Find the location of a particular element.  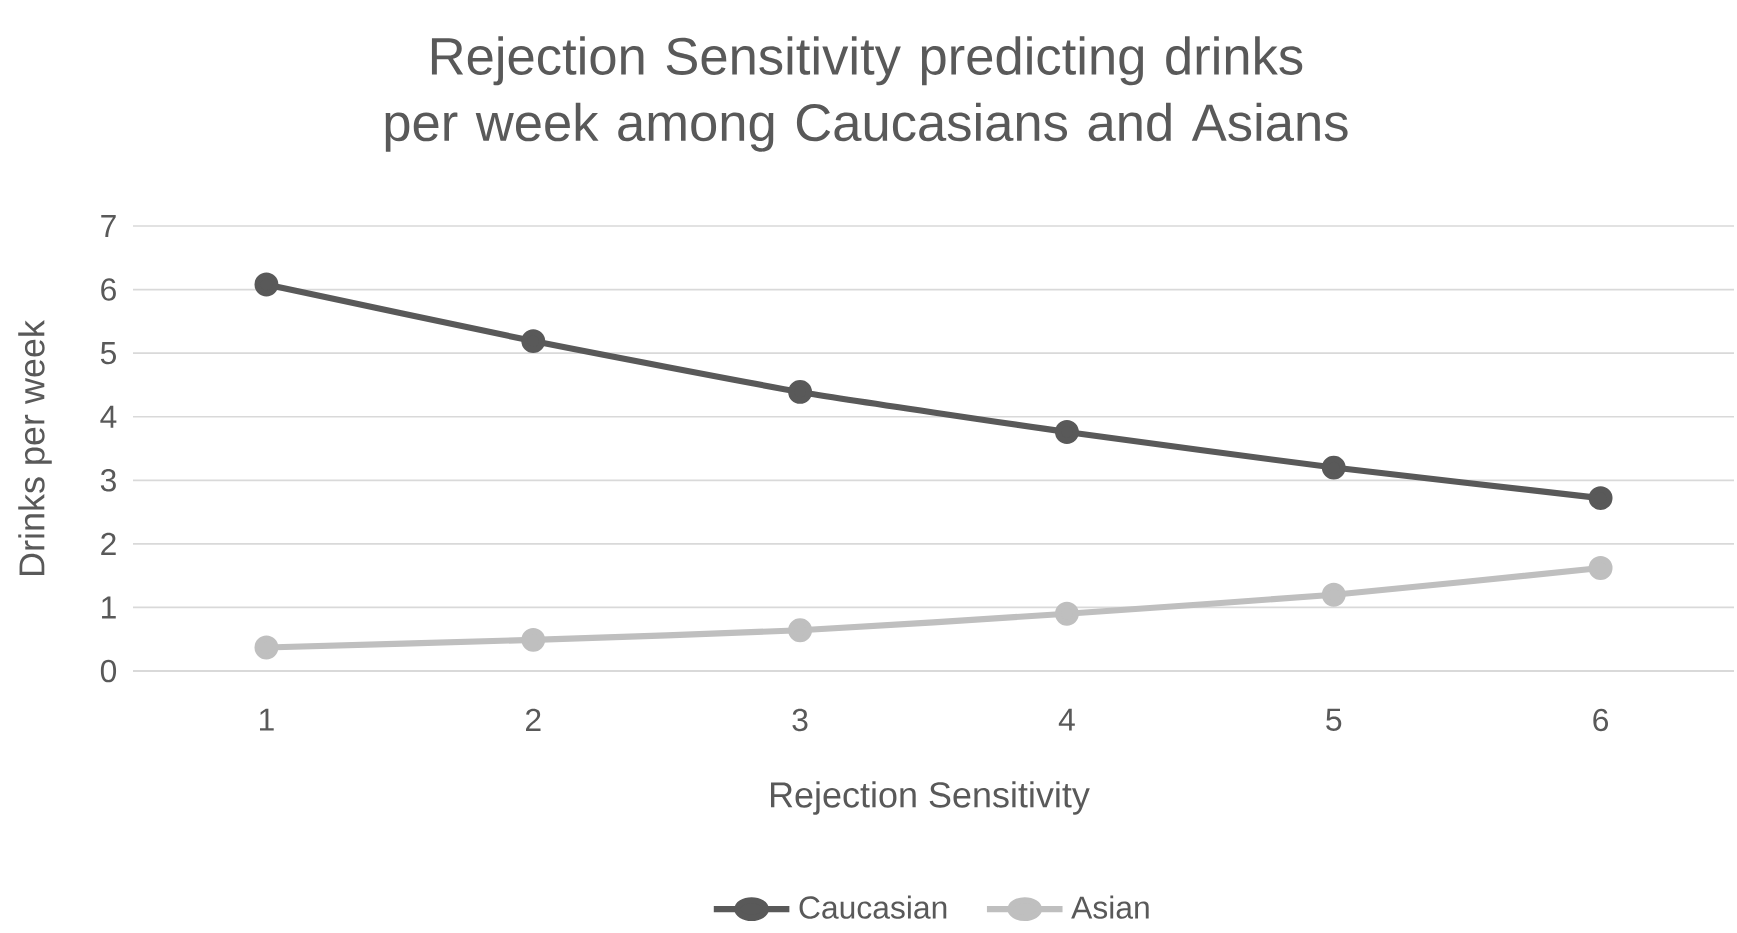

x-tick-label: 4 is located at coordinates (1066, 719).